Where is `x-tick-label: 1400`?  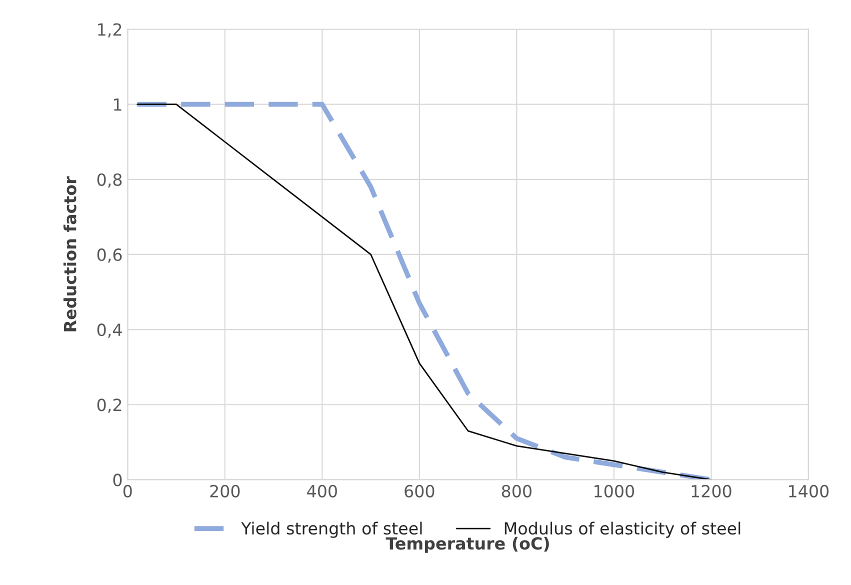 x-tick-label: 1400 is located at coordinates (809, 491).